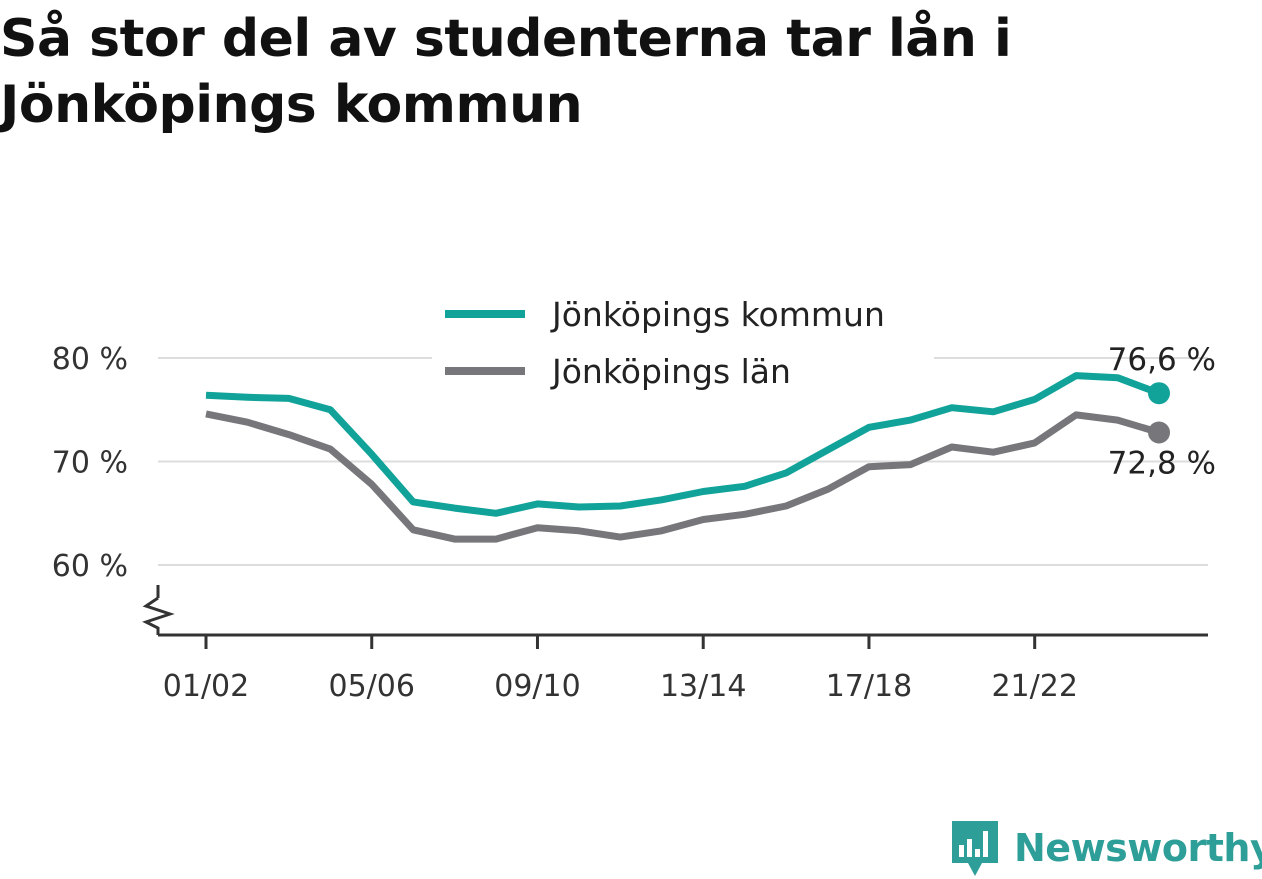 Image resolution: width=1262 pixels, height=879 pixels. I want to click on x-tick-label: 21/22, so click(1034, 686).